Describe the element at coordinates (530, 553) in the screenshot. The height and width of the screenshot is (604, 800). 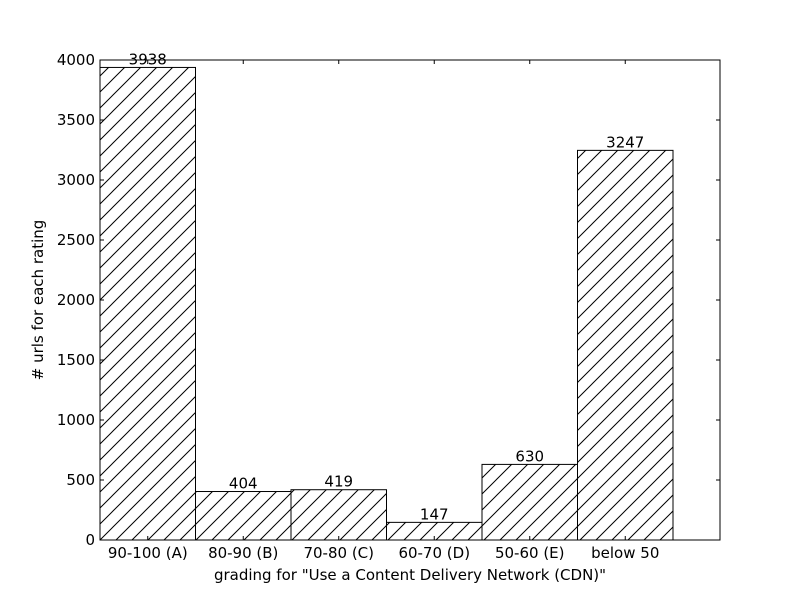
I see `x-tick-label: 50-60 (E)` at that location.